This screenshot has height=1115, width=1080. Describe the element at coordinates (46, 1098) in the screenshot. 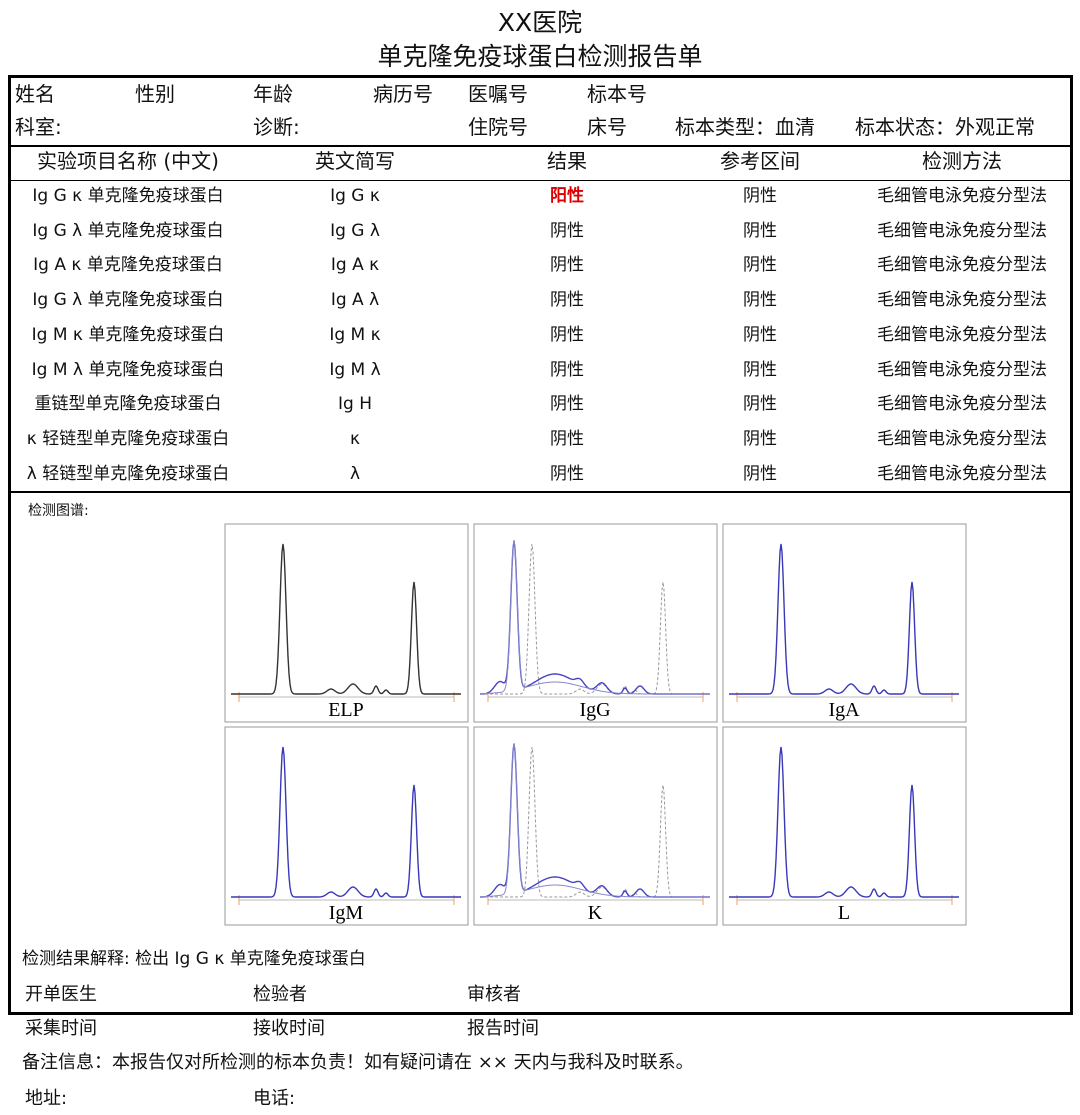

I see `contact-field: 地址:` at that location.